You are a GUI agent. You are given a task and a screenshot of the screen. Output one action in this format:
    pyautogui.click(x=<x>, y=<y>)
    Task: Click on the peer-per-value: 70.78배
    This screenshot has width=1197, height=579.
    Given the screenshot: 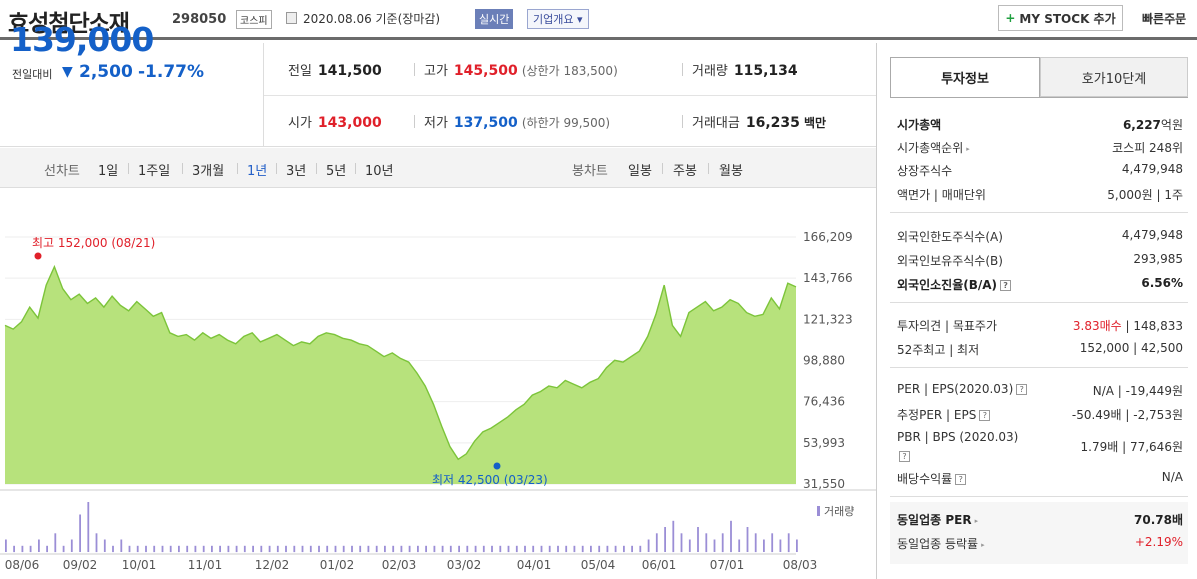 What is the action you would take?
    pyautogui.click(x=1158, y=520)
    